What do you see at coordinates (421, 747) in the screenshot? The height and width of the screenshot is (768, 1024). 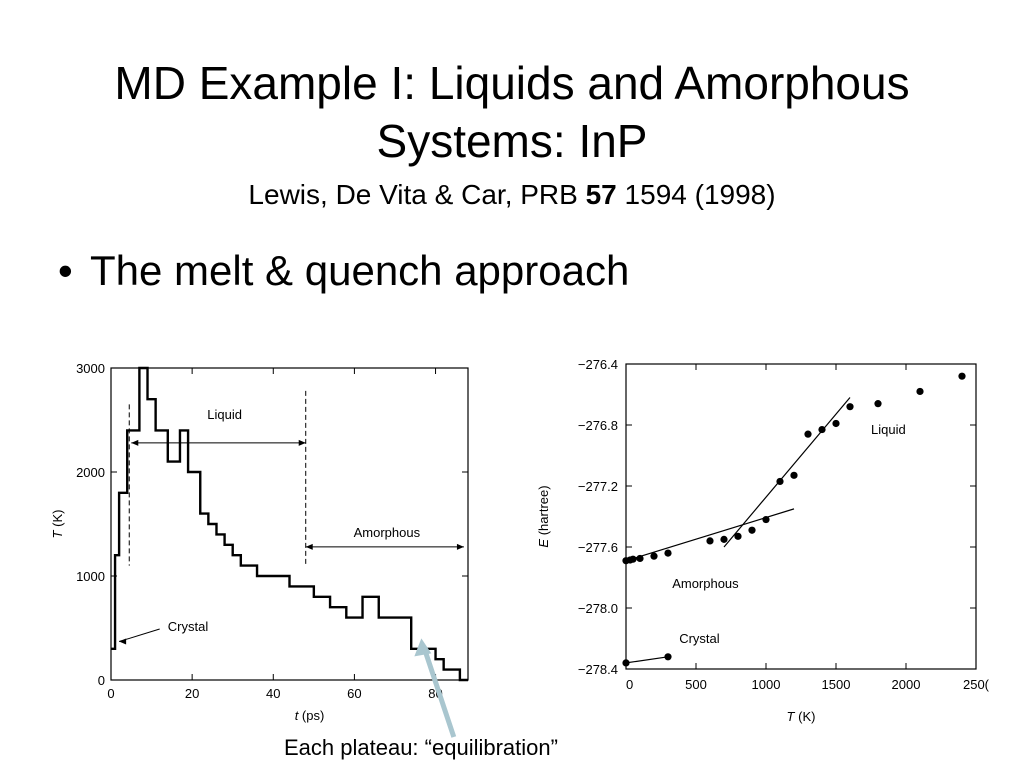 I see `plateau-caption: Each plateau: “equilibration”` at bounding box center [421, 747].